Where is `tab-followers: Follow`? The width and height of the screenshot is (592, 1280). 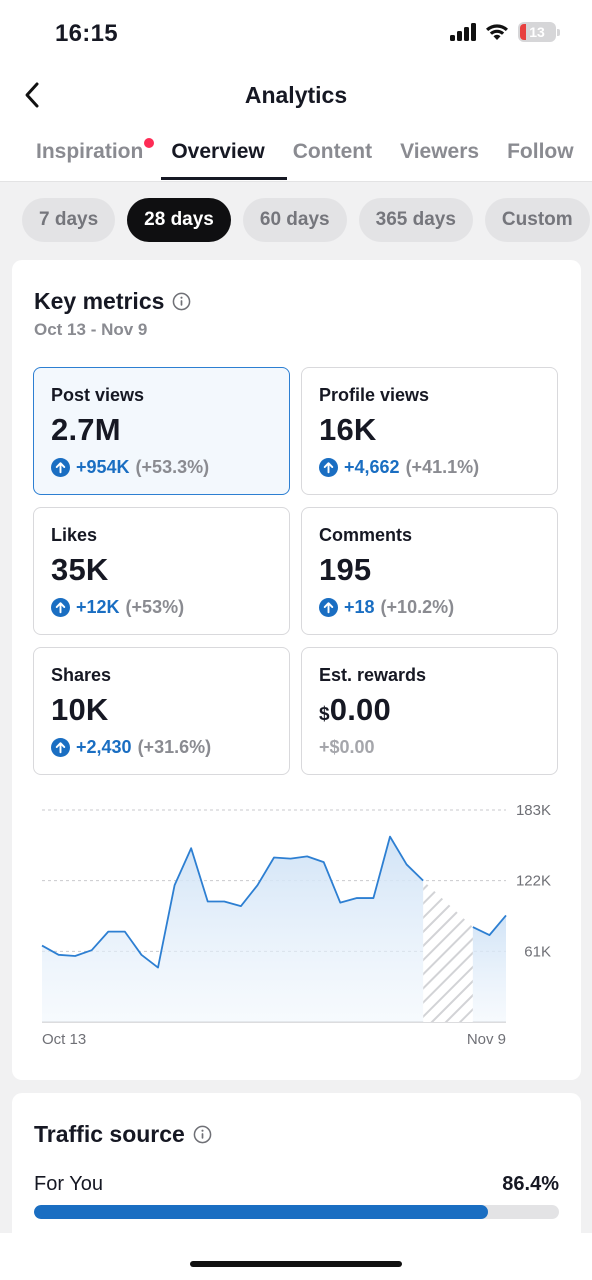 tab-followers: Follow is located at coordinates (540, 152).